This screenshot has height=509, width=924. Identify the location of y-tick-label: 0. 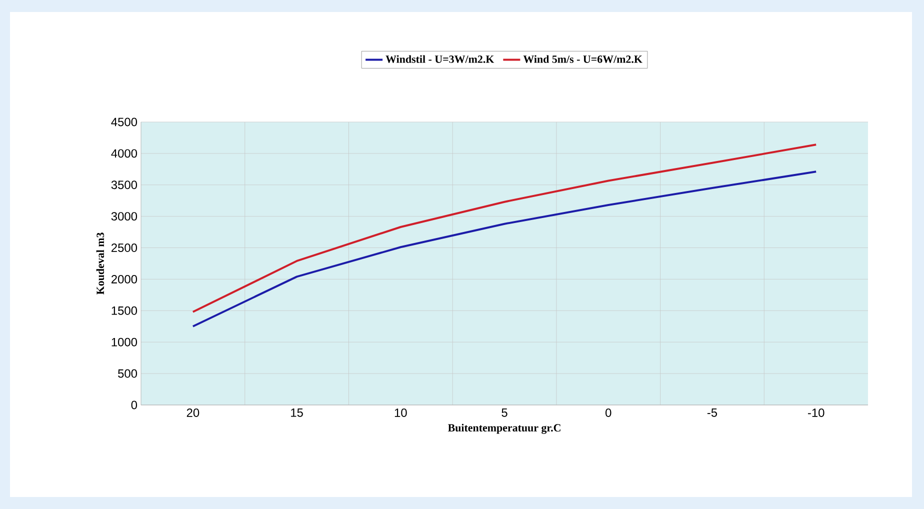
(134, 405).